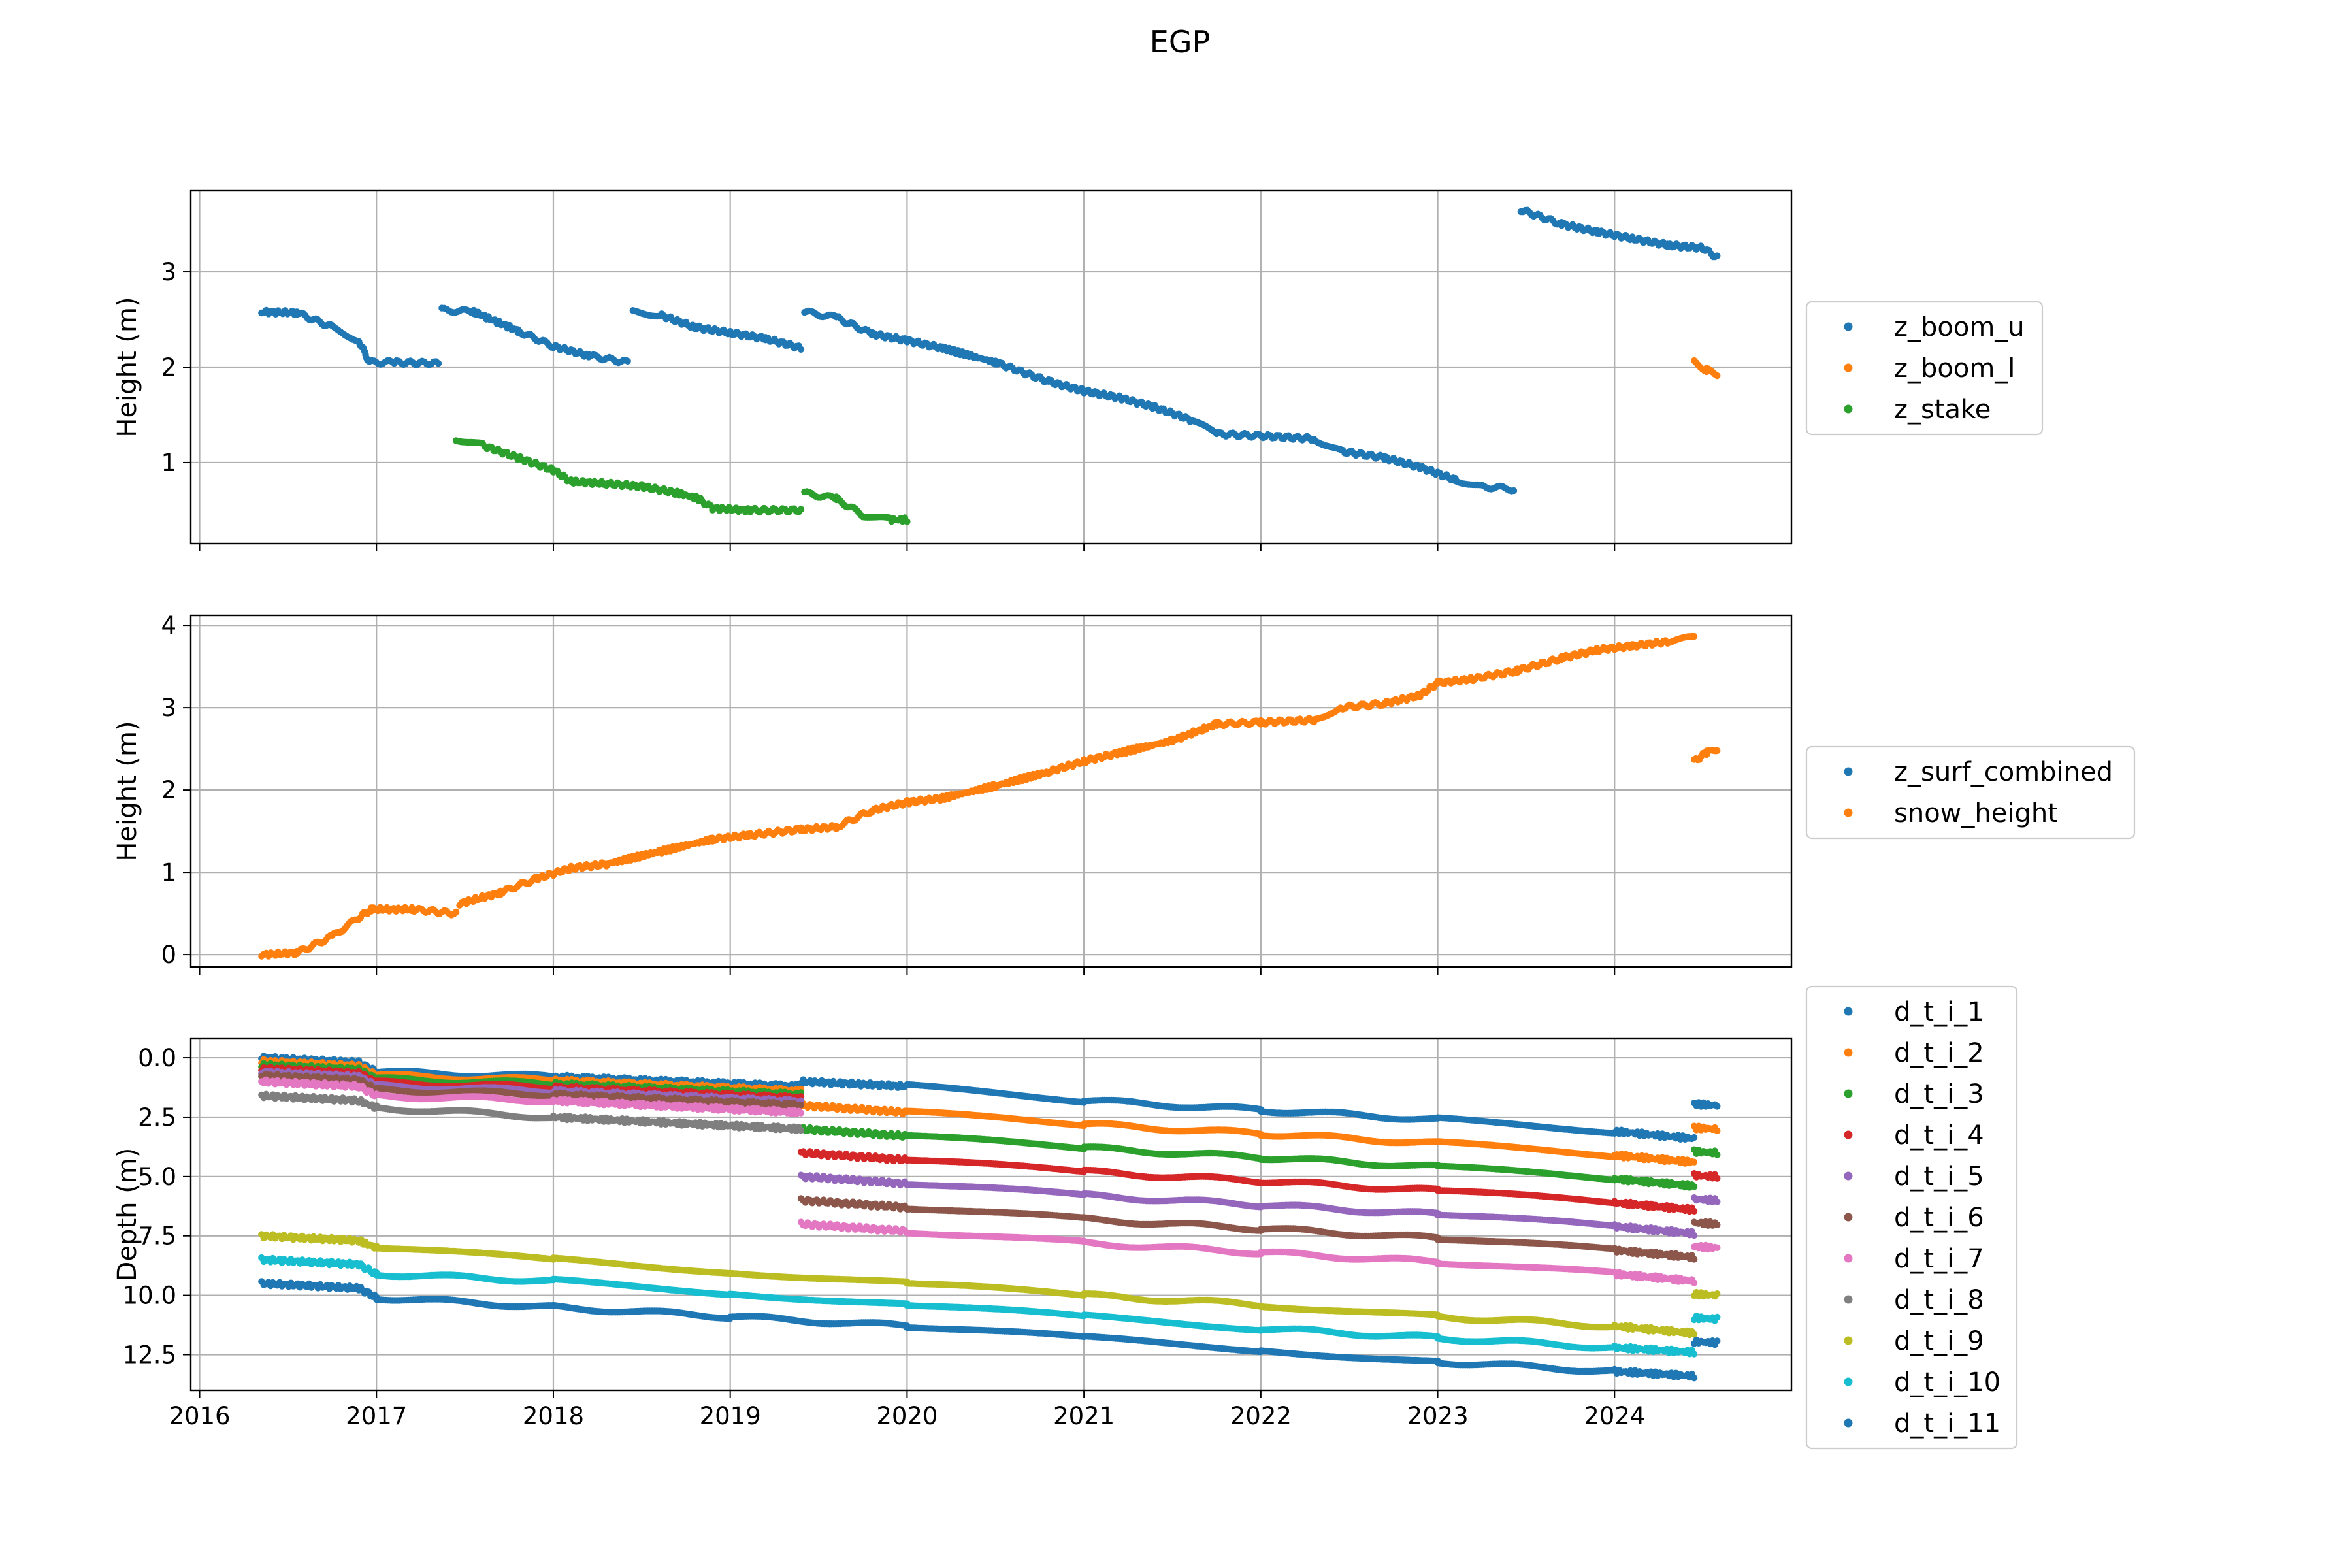  Describe the element at coordinates (157, 1117) in the screenshot. I see `y-tick-label: 2.5` at that location.